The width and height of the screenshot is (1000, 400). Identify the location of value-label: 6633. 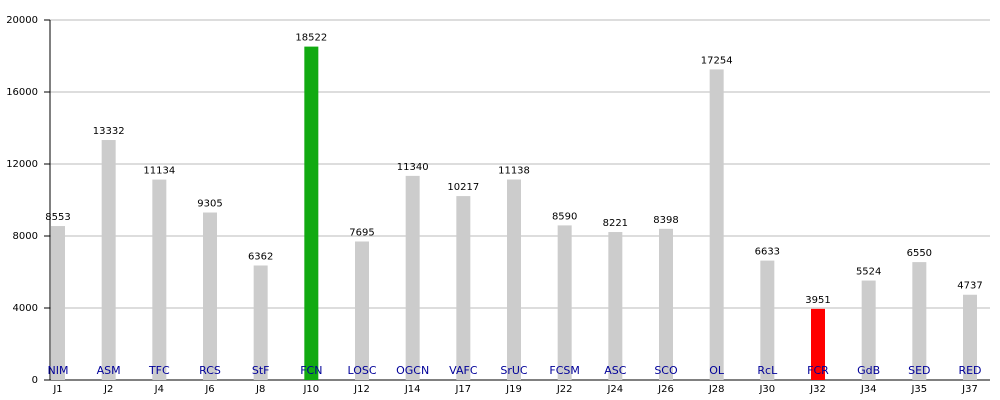
(767, 252).